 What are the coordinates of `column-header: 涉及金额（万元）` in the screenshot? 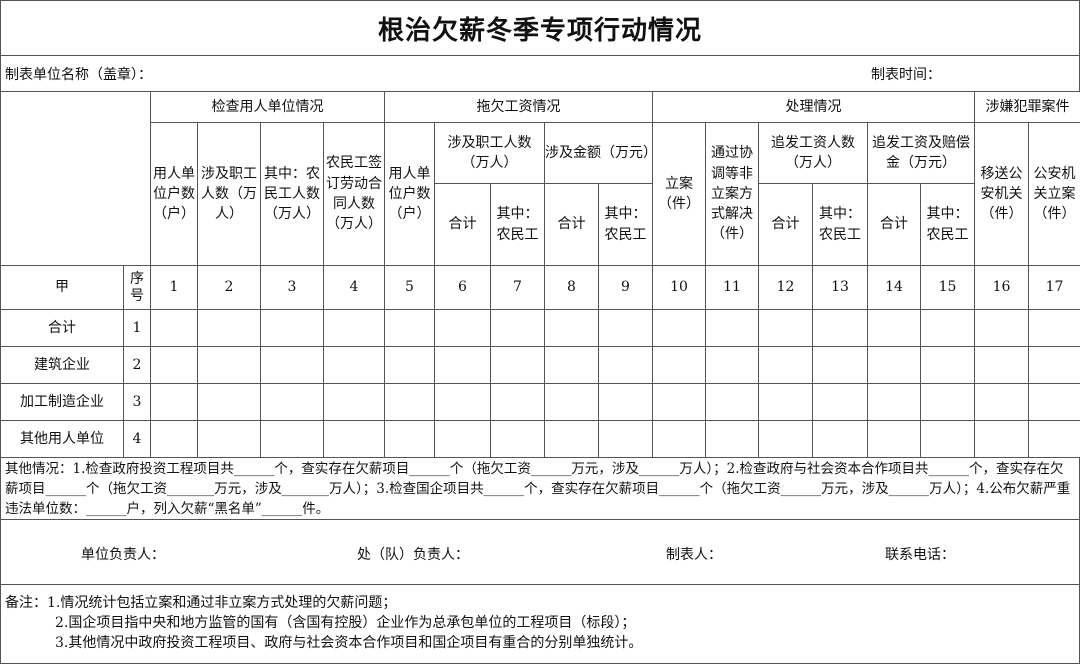 It's located at (598, 153).